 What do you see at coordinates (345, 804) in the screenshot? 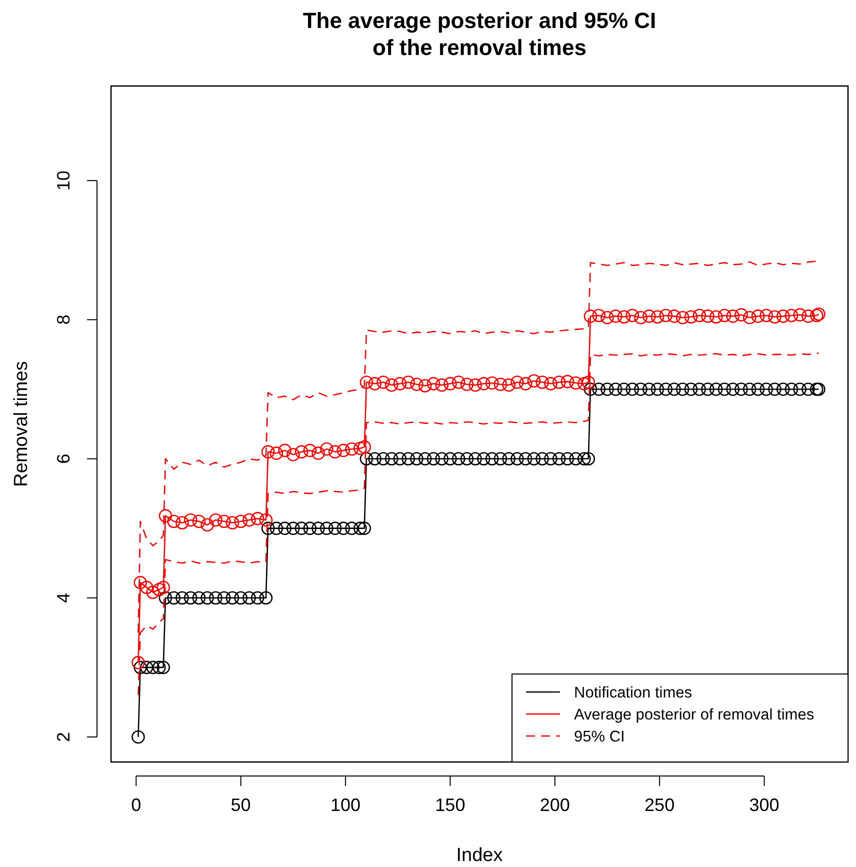
I see `x-tick-label: 100` at bounding box center [345, 804].